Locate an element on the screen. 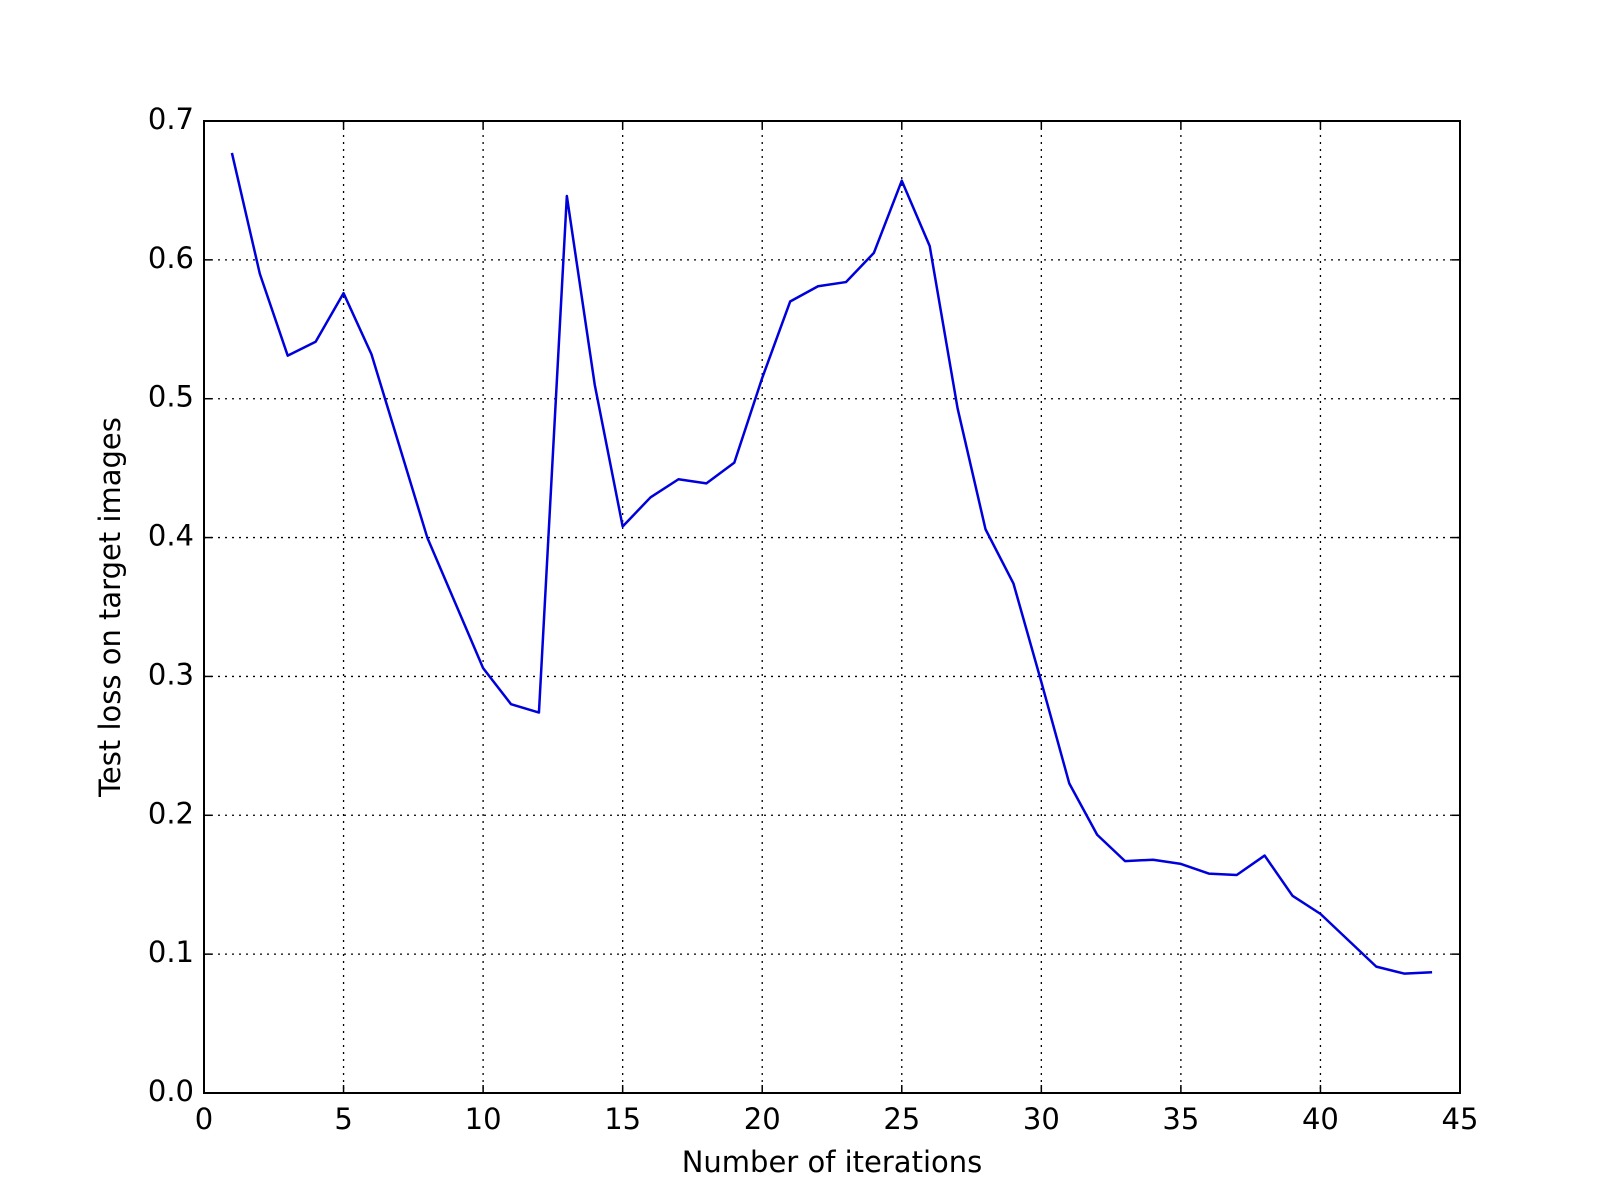 This screenshot has width=1600, height=1200. x-tick-label: 10 is located at coordinates (483, 1119).